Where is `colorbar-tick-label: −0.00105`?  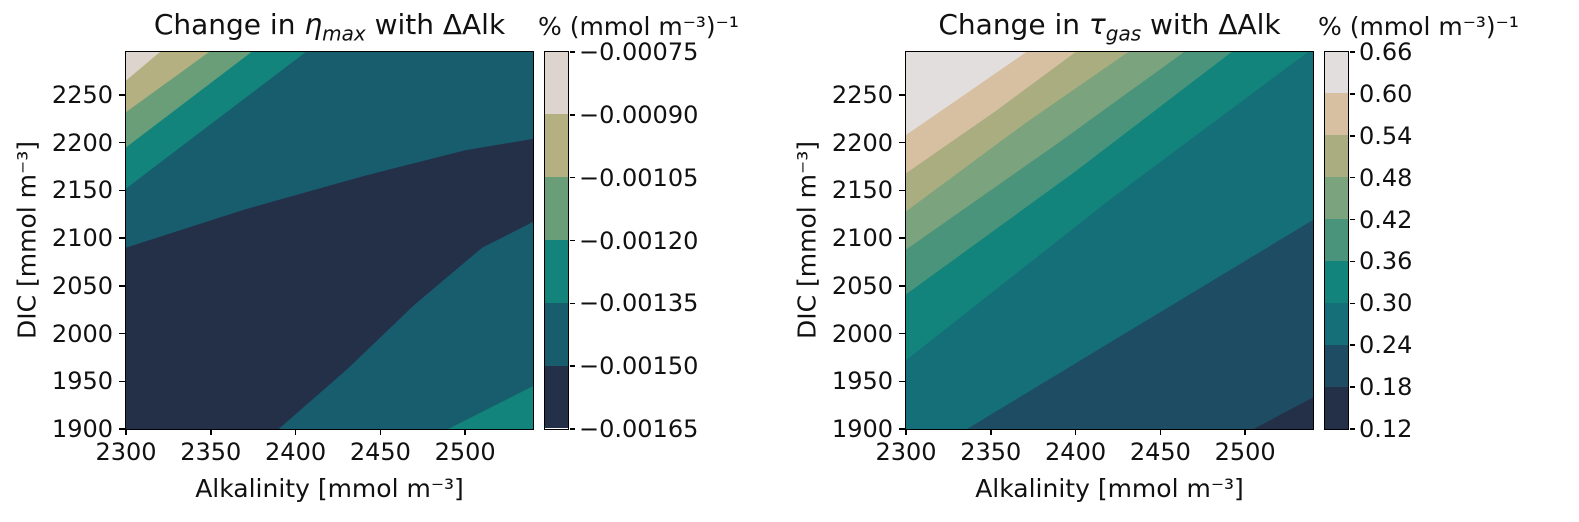
colorbar-tick-label: −0.00105 is located at coordinates (639, 177).